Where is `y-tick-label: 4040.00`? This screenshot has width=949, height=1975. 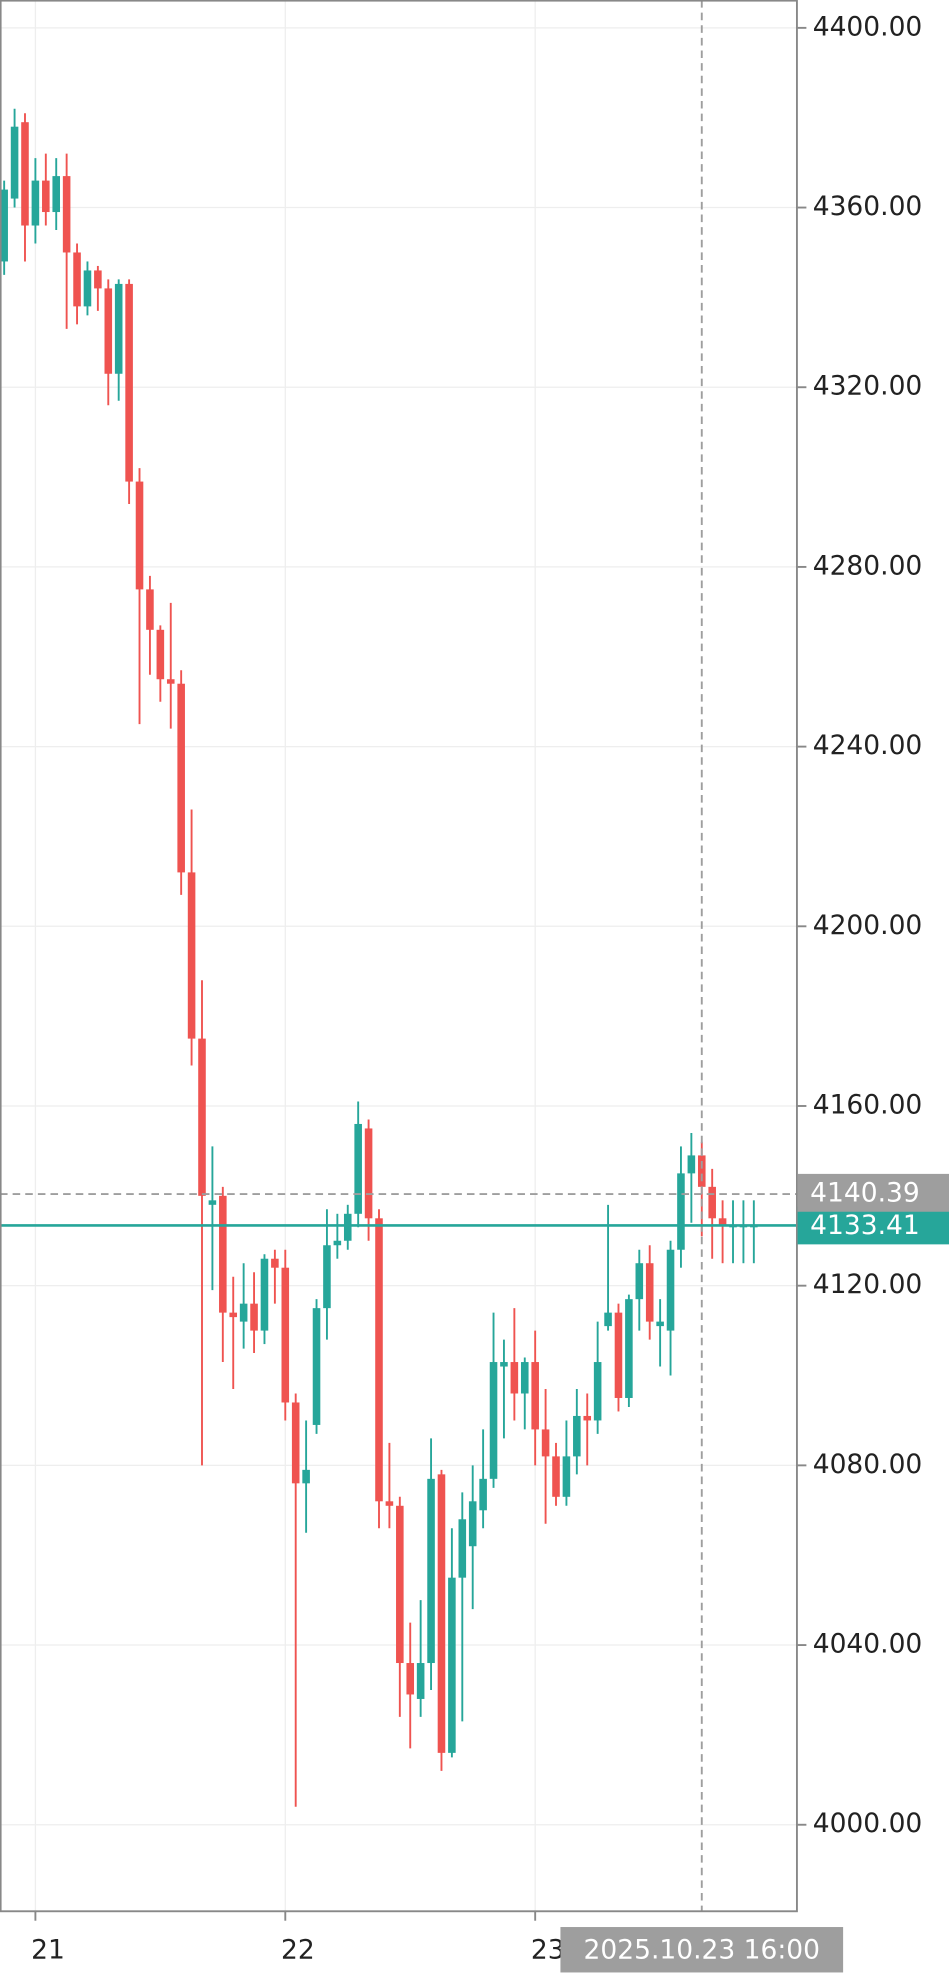
y-tick-label: 4040.00 is located at coordinates (868, 1644).